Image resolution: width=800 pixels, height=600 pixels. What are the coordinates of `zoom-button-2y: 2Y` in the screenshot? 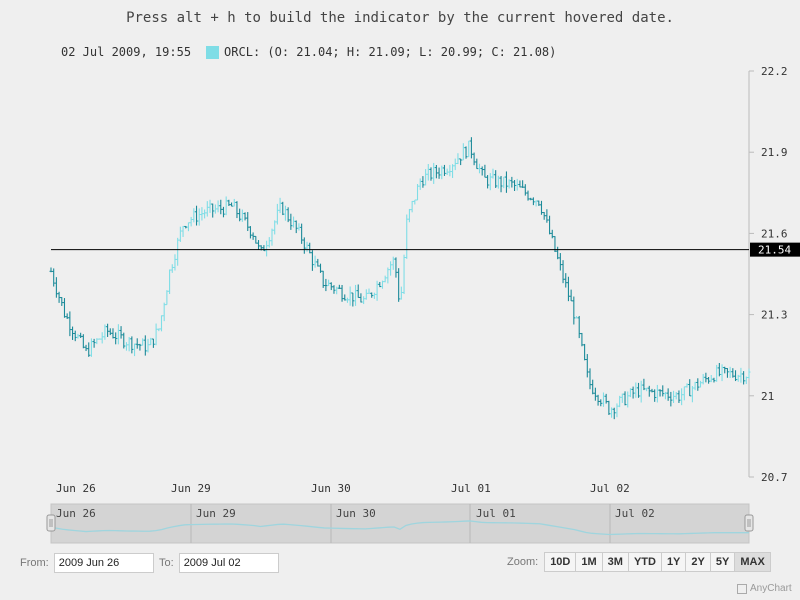 It's located at (697, 562).